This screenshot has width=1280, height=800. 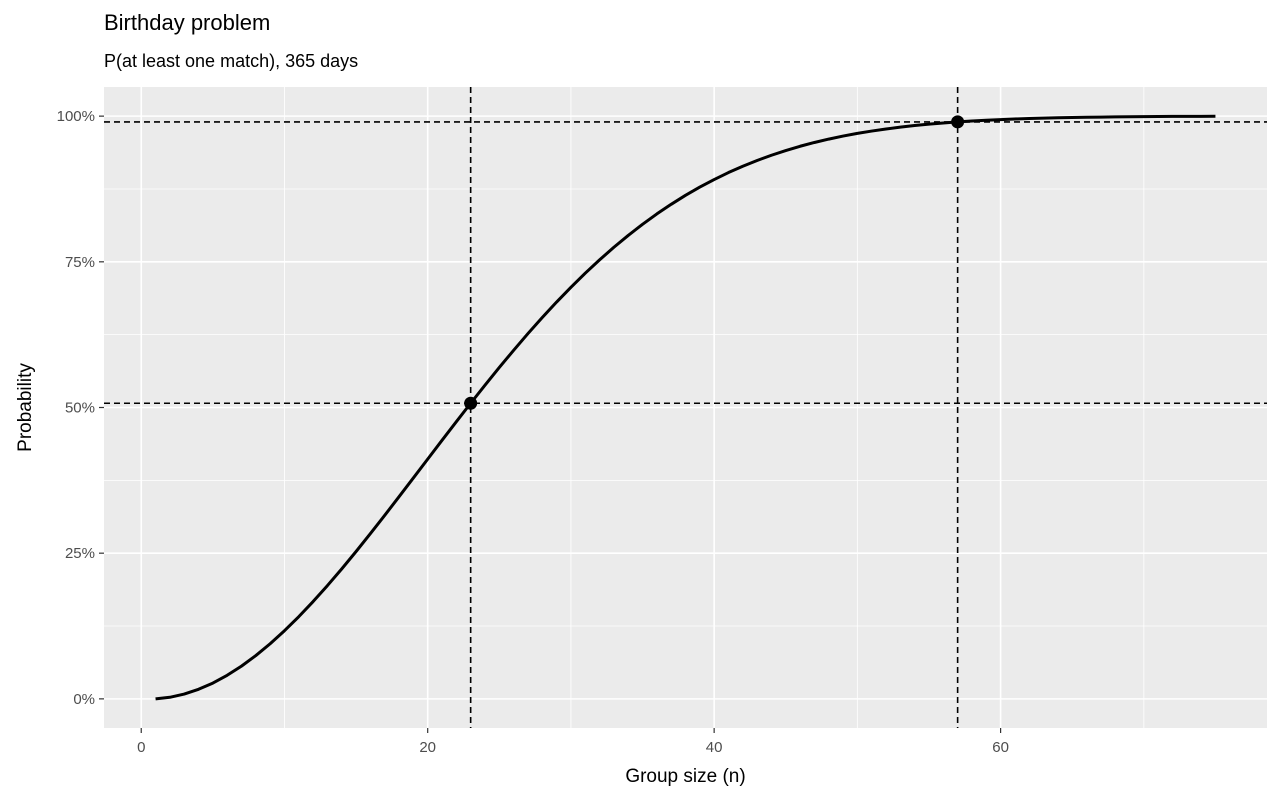 What do you see at coordinates (714, 747) in the screenshot?
I see `x-tick-label: 40` at bounding box center [714, 747].